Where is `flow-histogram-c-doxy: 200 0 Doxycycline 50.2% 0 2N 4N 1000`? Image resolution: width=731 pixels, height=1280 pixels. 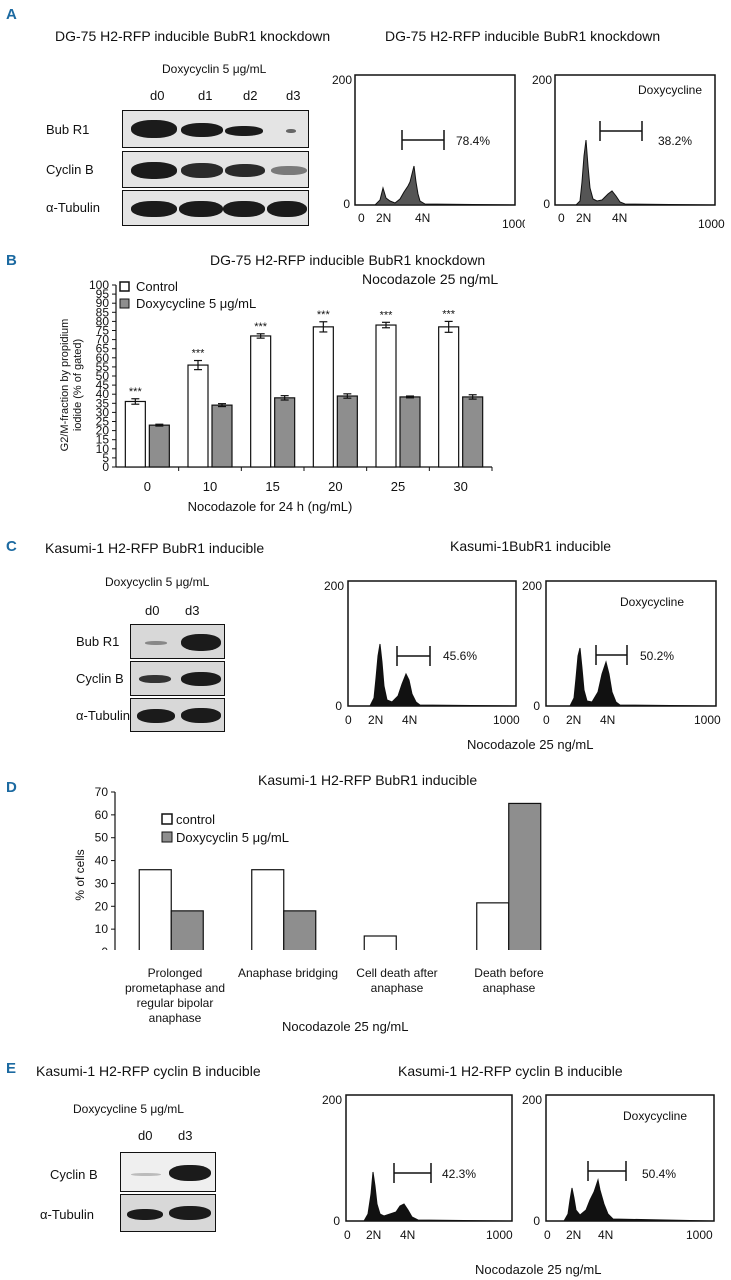
flow-histogram-c-doxy: 200 0 Doxycycline 50.2% 0 2N 4N 1000 is located at coordinates (621, 653).